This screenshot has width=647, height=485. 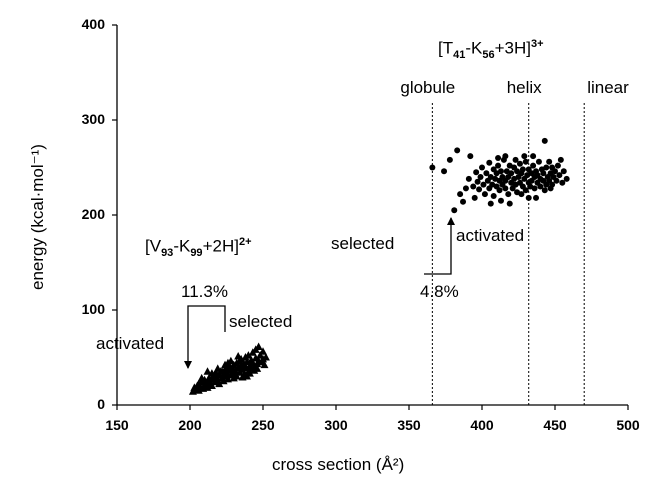 What do you see at coordinates (188, 365) in the screenshot?
I see `arrow-left` at bounding box center [188, 365].